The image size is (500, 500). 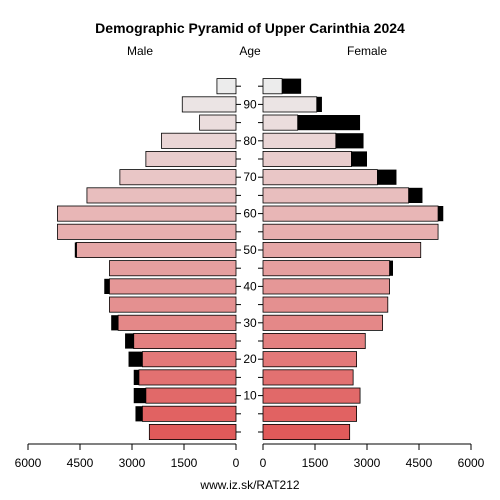 What do you see at coordinates (250, 104) in the screenshot?
I see `age-tick-label: 90` at bounding box center [250, 104].